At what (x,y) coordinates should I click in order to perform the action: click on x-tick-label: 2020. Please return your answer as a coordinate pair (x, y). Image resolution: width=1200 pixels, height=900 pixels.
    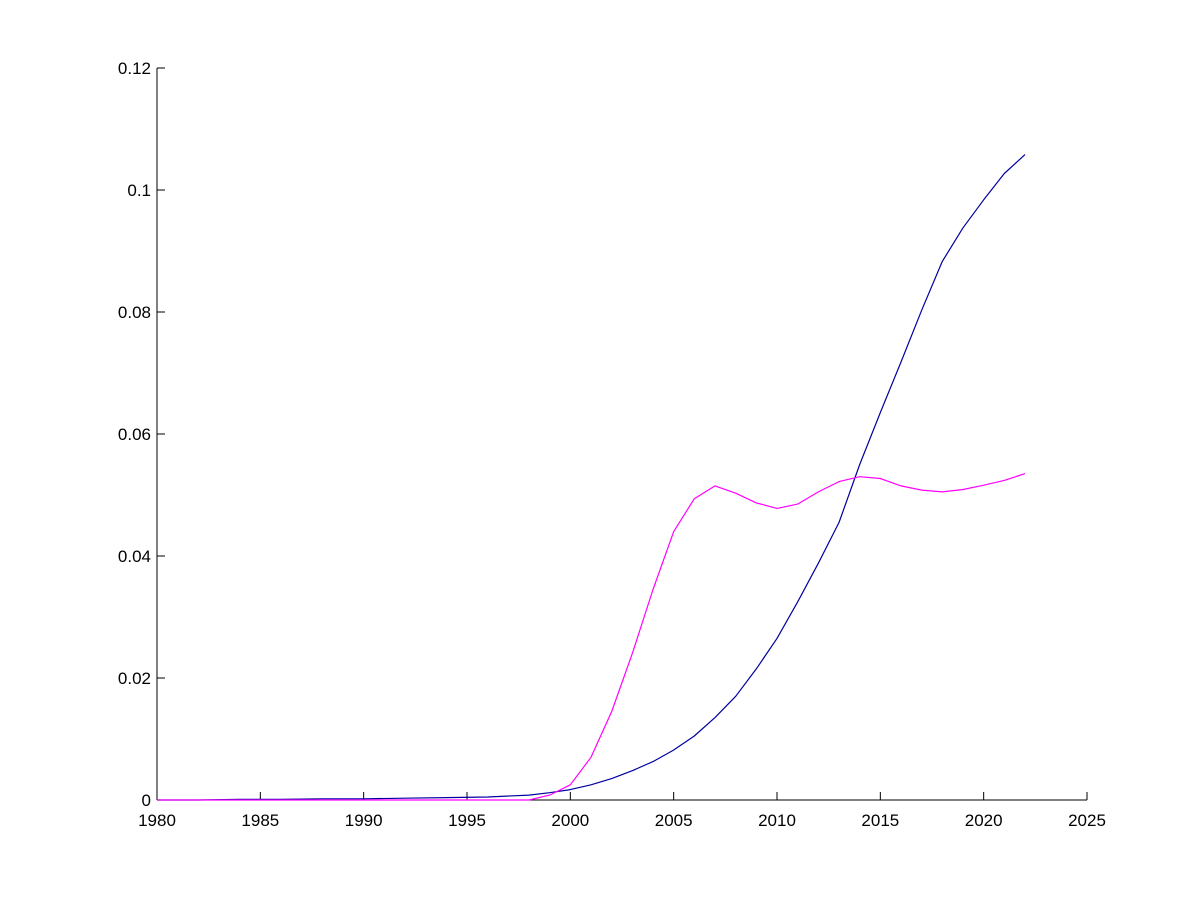
    Looking at the image, I should click on (984, 820).